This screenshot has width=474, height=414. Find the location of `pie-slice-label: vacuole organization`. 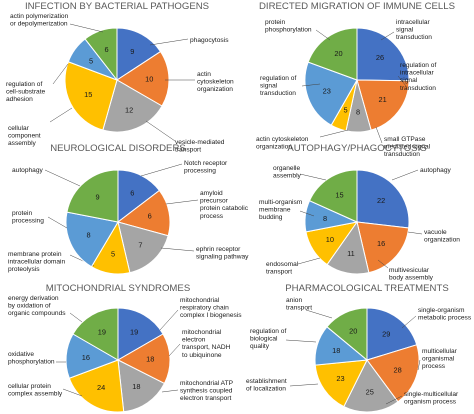

pie-slice-label: vacuole organization is located at coordinates (442, 236).